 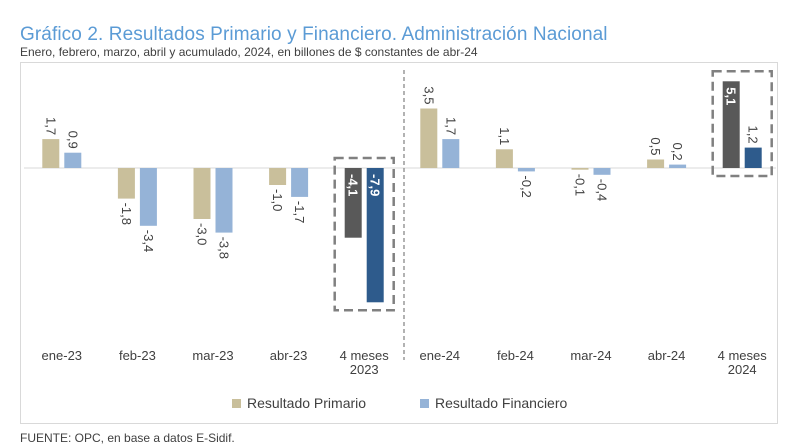 I want to click on data-label-financiero-ene-23: 0,9, so click(x=72, y=140).